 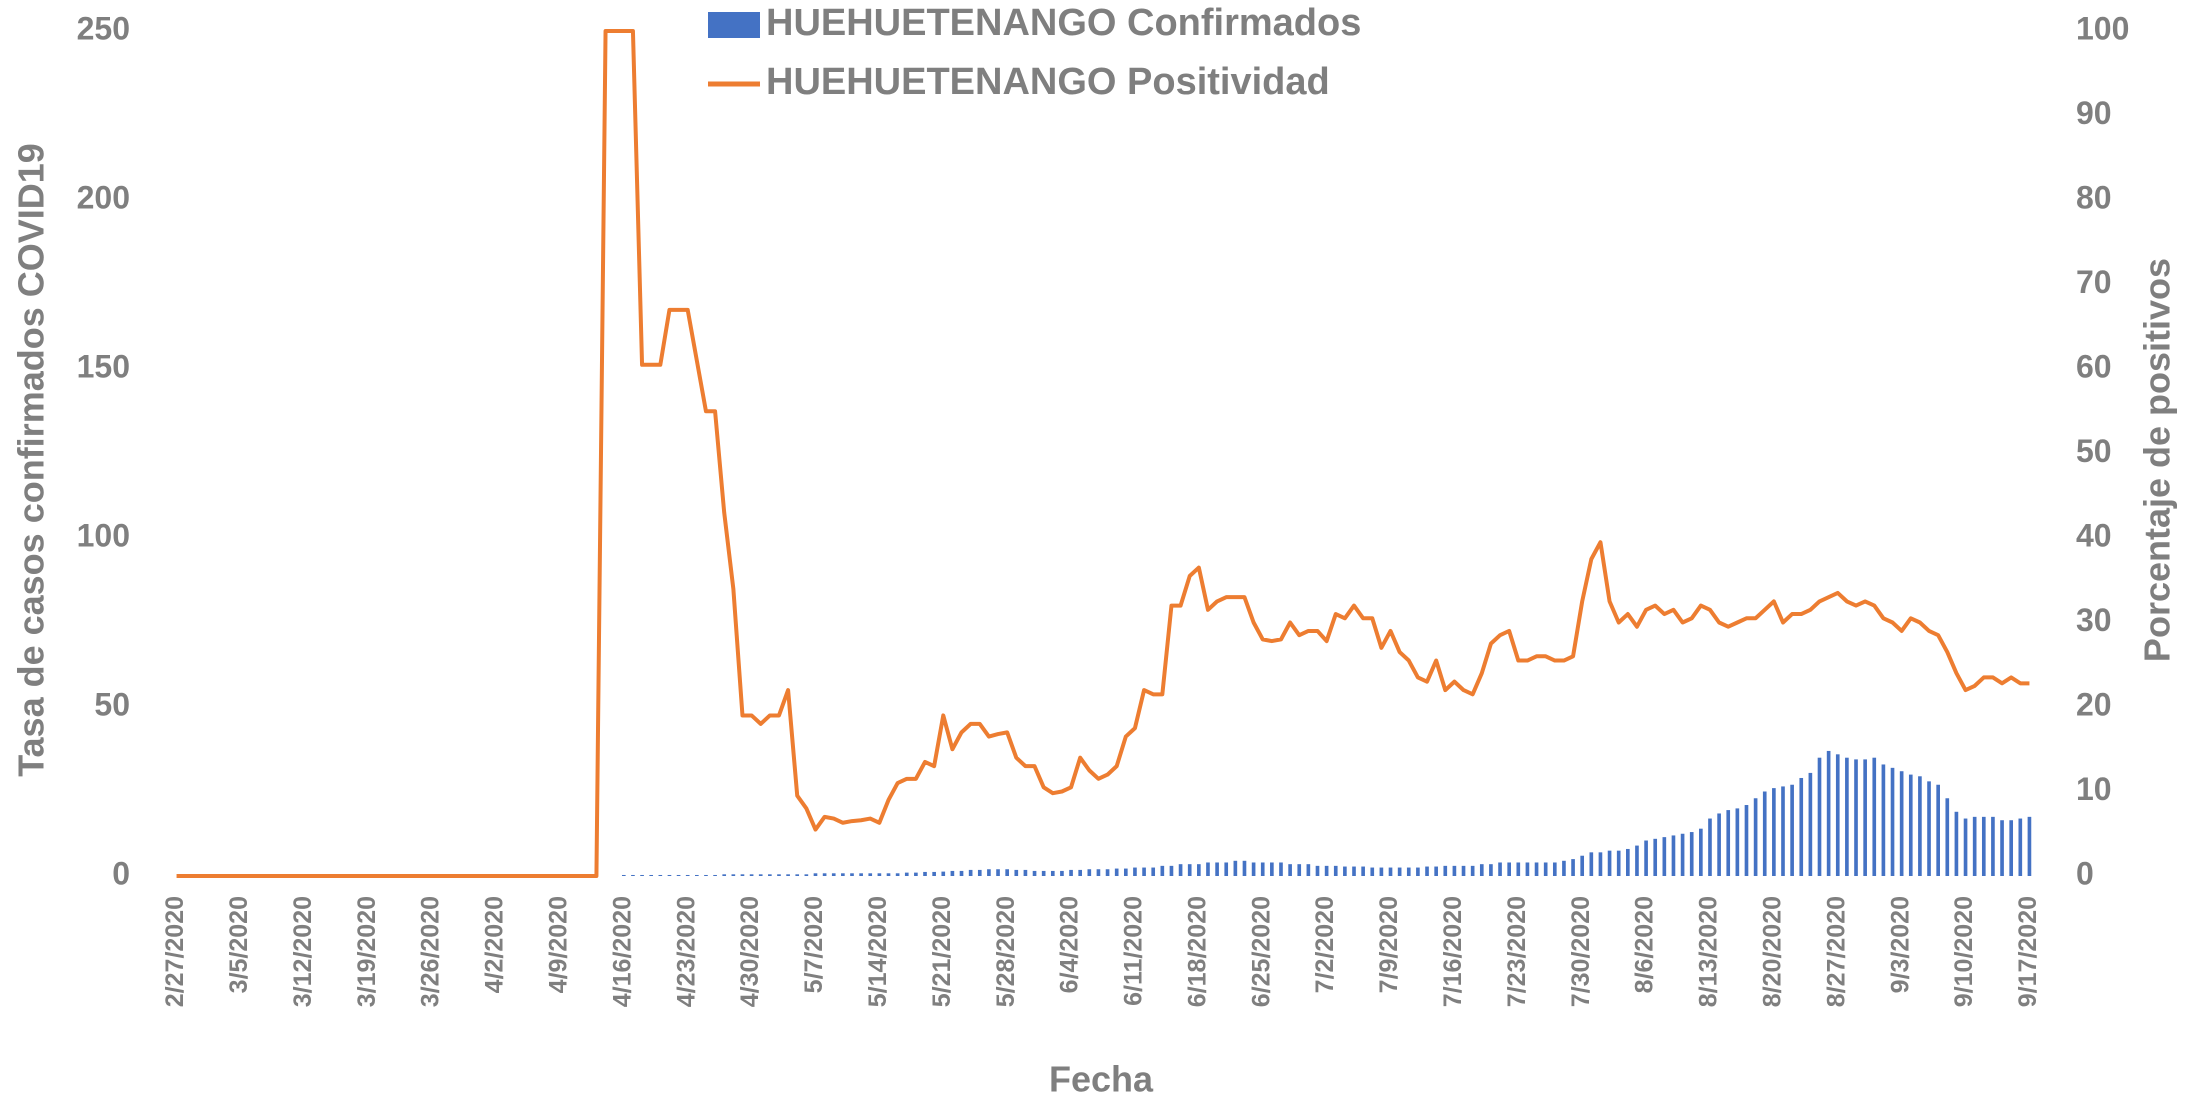 What do you see at coordinates (239, 944) in the screenshot?
I see `x-tick-label: 3/5/2020` at bounding box center [239, 944].